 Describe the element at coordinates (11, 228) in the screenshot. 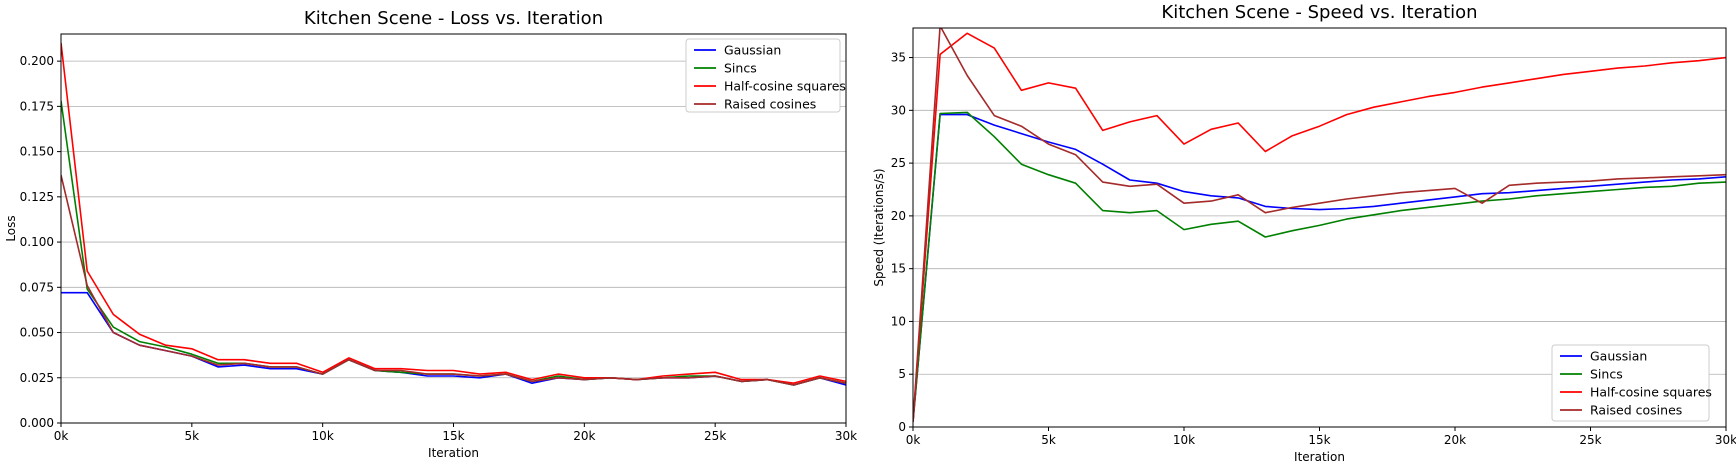

I see `y-axis-label: Loss` at that location.